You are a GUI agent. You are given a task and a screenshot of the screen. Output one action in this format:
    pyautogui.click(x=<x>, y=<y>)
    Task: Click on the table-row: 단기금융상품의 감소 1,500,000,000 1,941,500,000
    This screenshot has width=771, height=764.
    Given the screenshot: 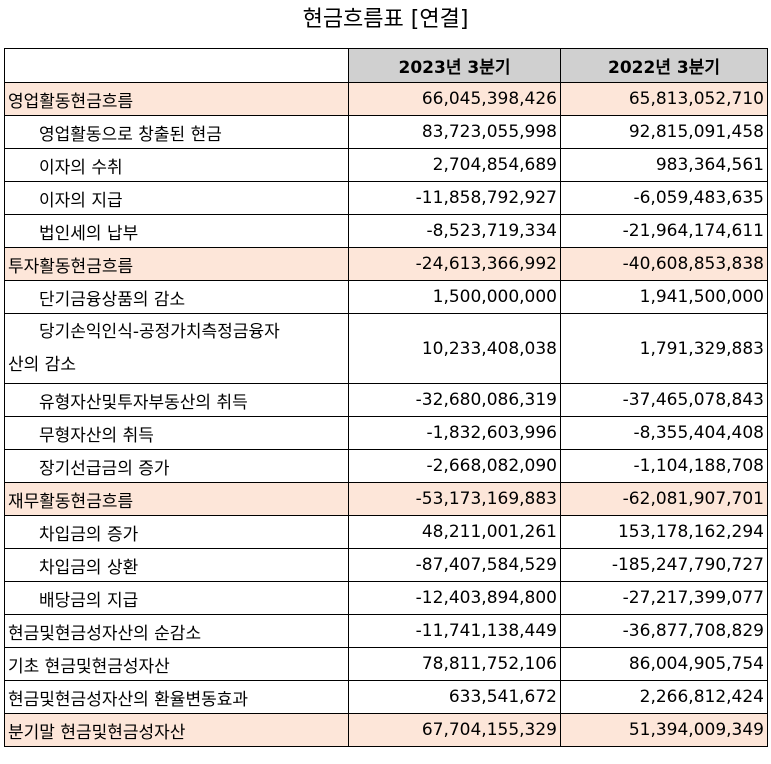 What is the action you would take?
    pyautogui.click(x=386, y=297)
    